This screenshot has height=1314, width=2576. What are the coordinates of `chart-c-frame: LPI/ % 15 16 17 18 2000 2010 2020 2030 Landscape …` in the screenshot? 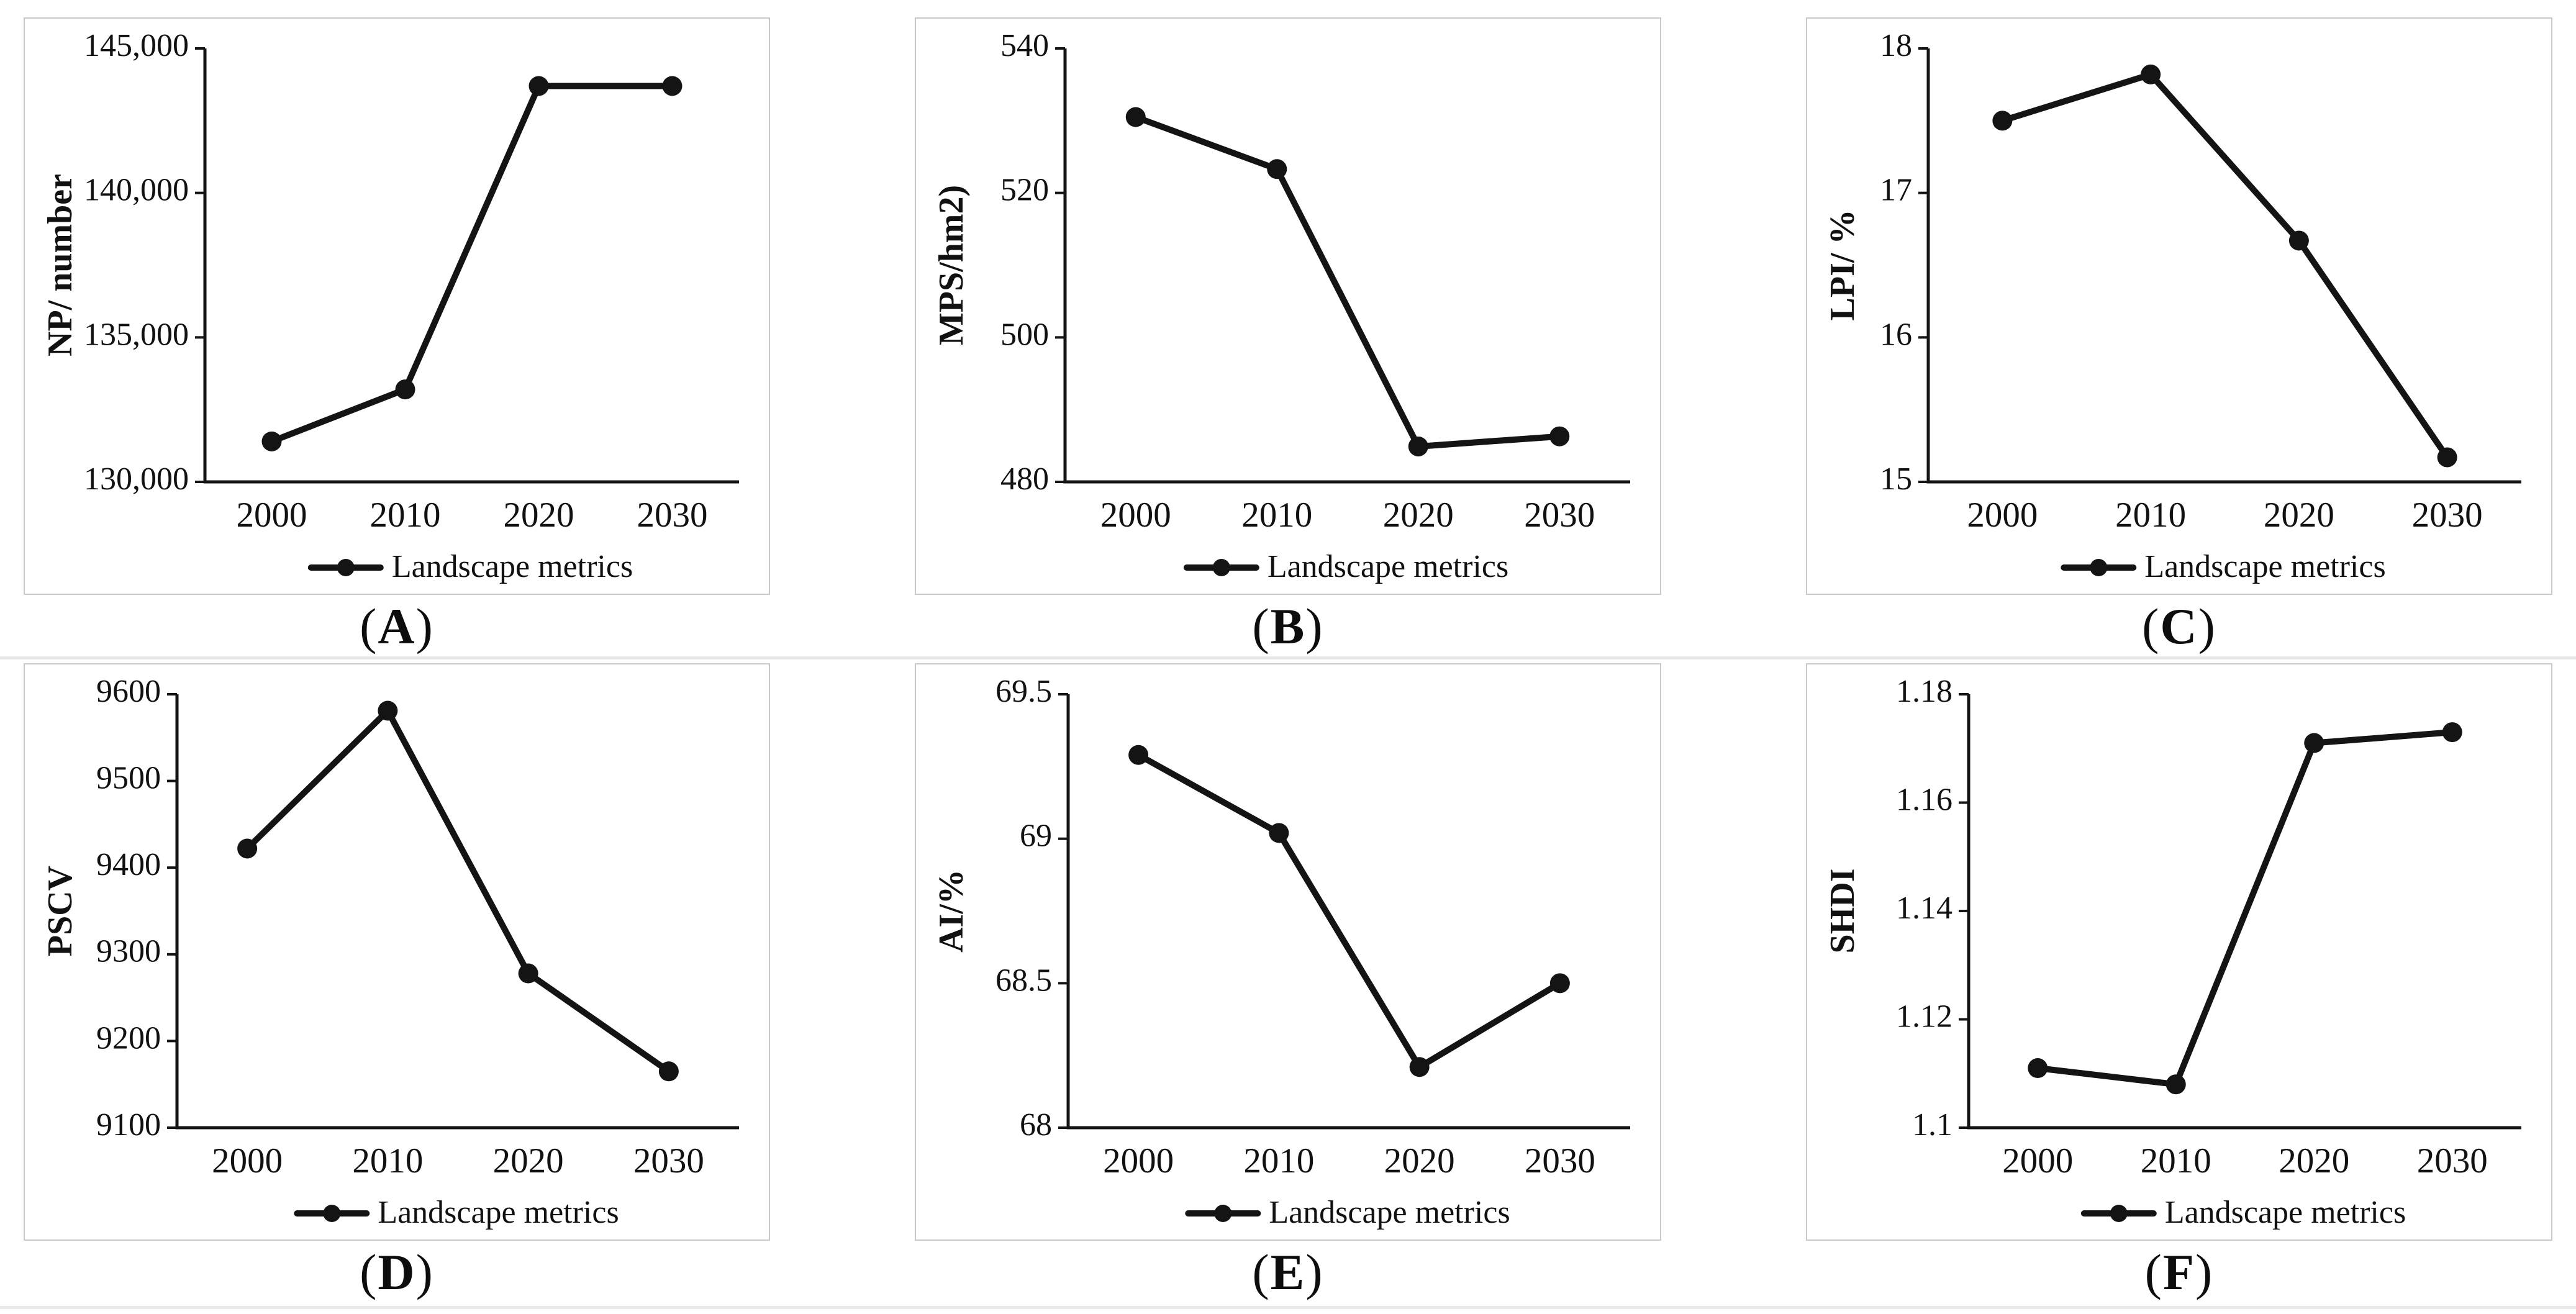 It's located at (2179, 306).